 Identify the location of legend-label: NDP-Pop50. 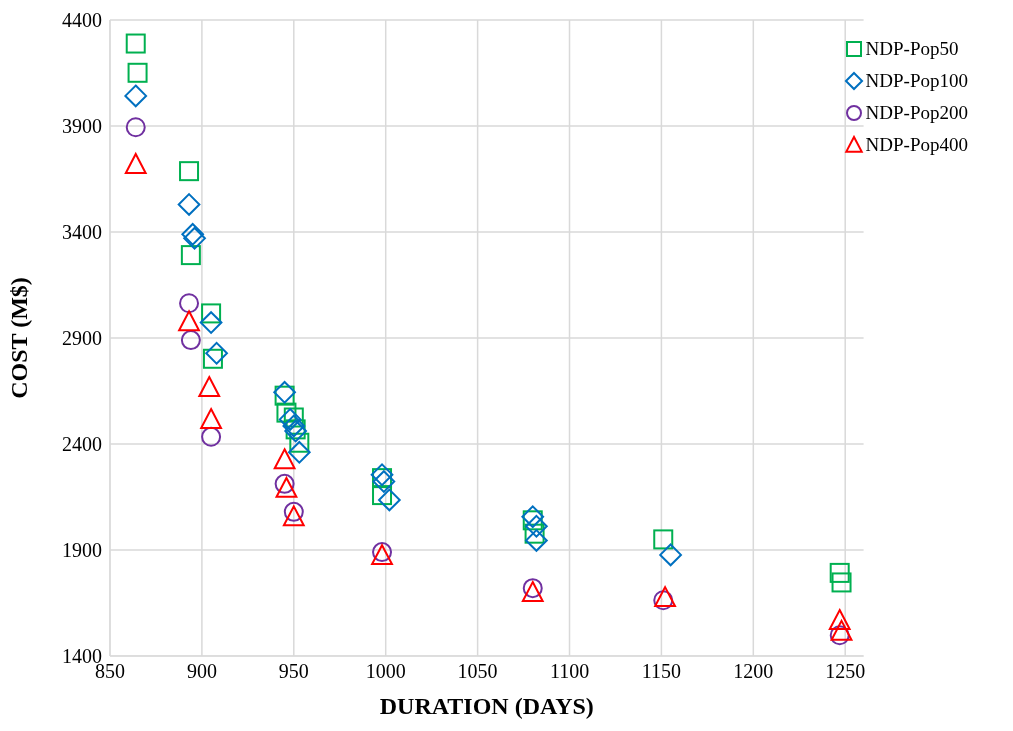
(912, 49).